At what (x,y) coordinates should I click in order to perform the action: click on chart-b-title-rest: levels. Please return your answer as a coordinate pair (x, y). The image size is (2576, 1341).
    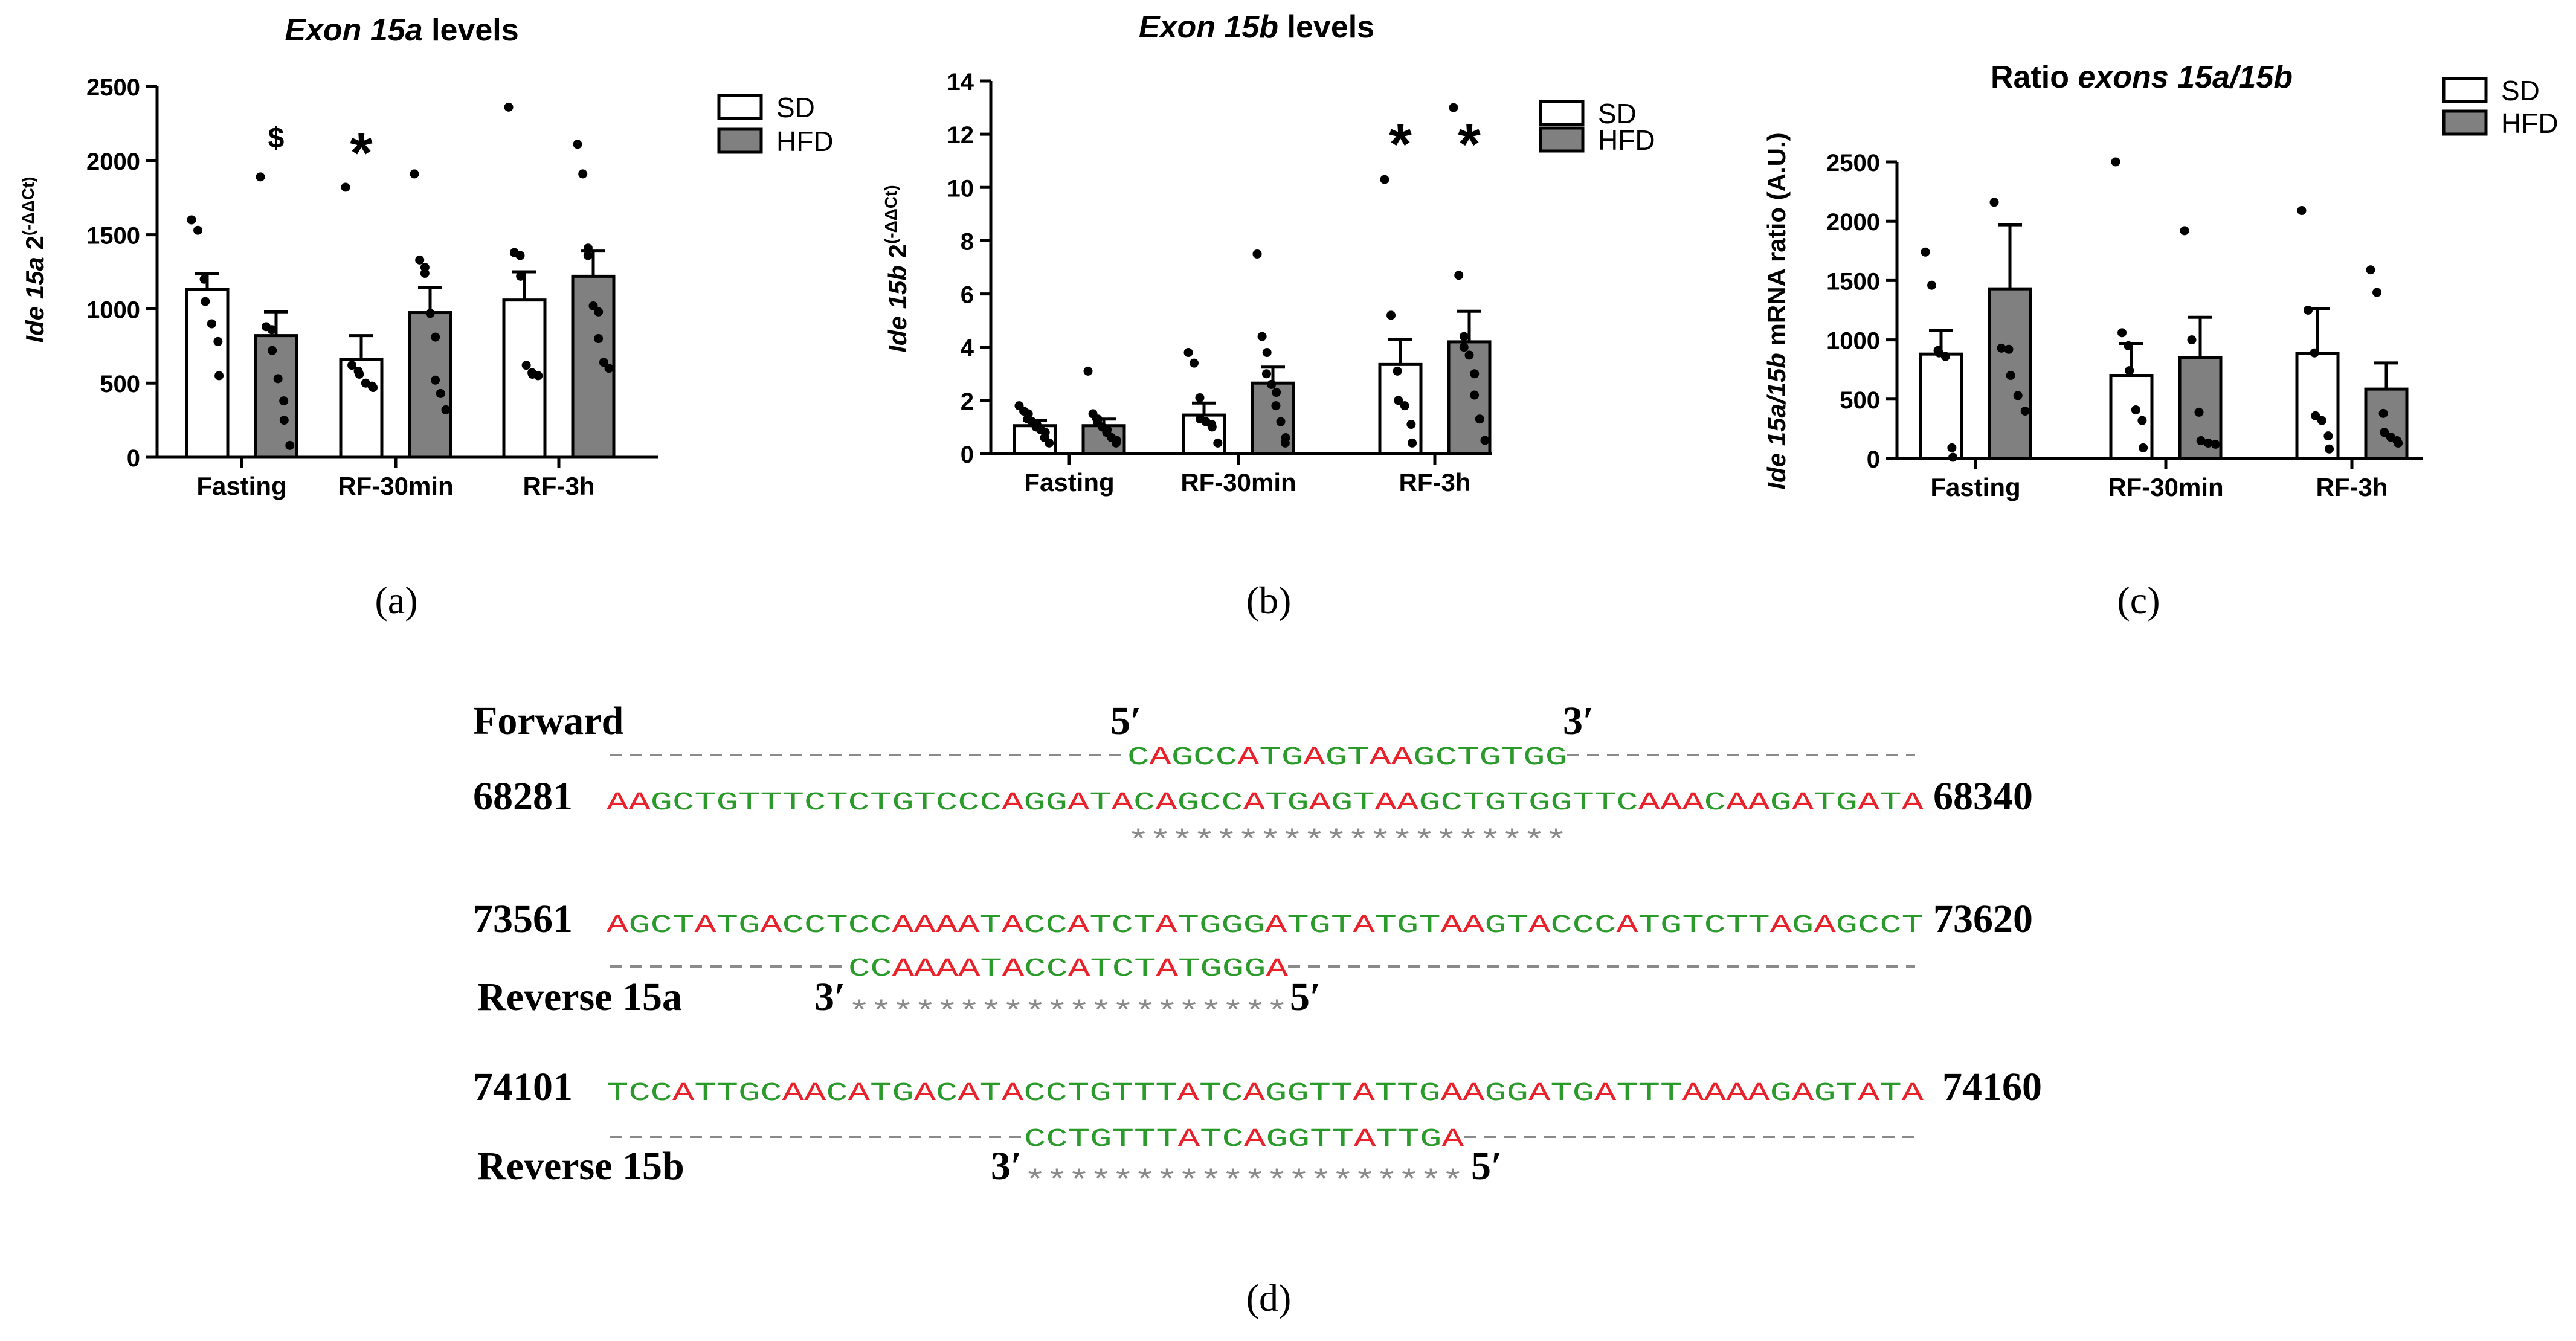
    Looking at the image, I should click on (1326, 27).